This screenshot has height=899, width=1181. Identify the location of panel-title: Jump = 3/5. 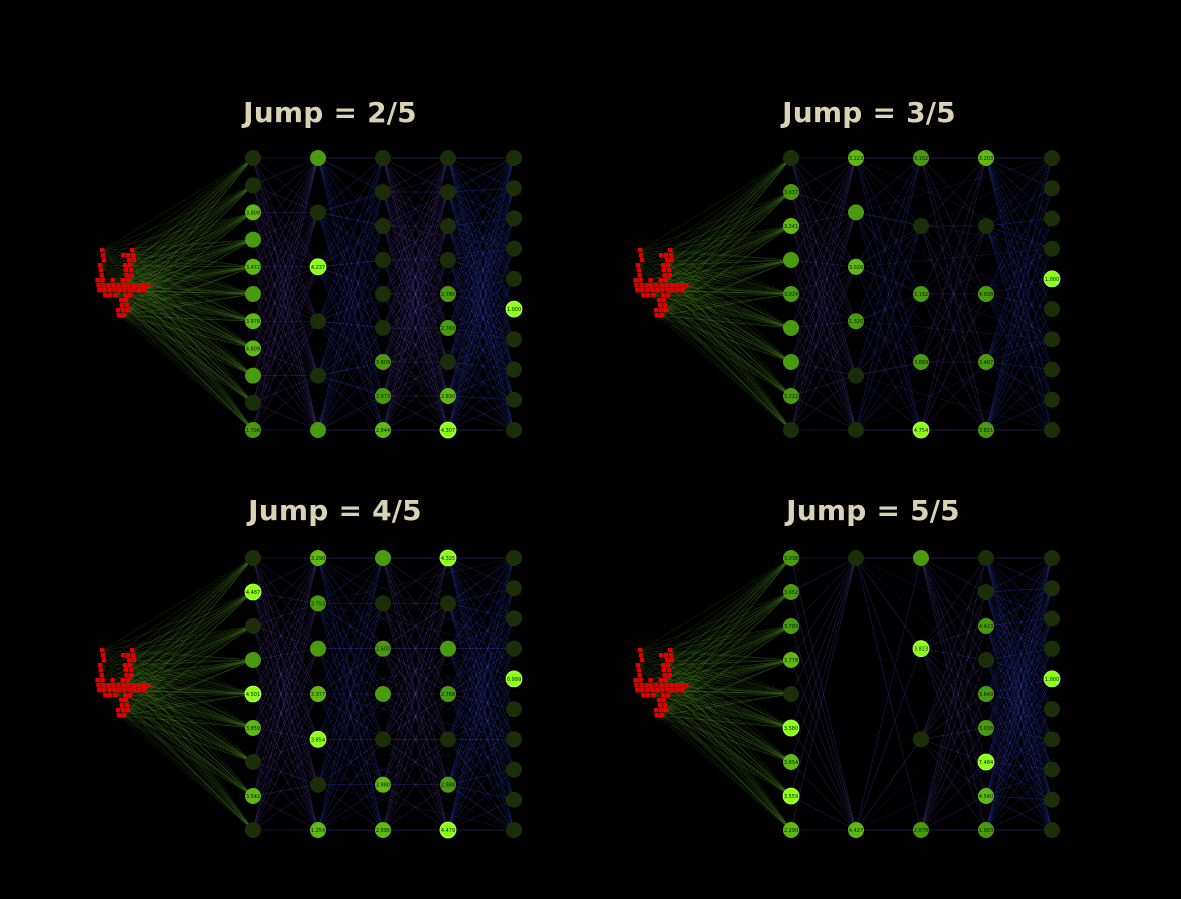
(869, 112).